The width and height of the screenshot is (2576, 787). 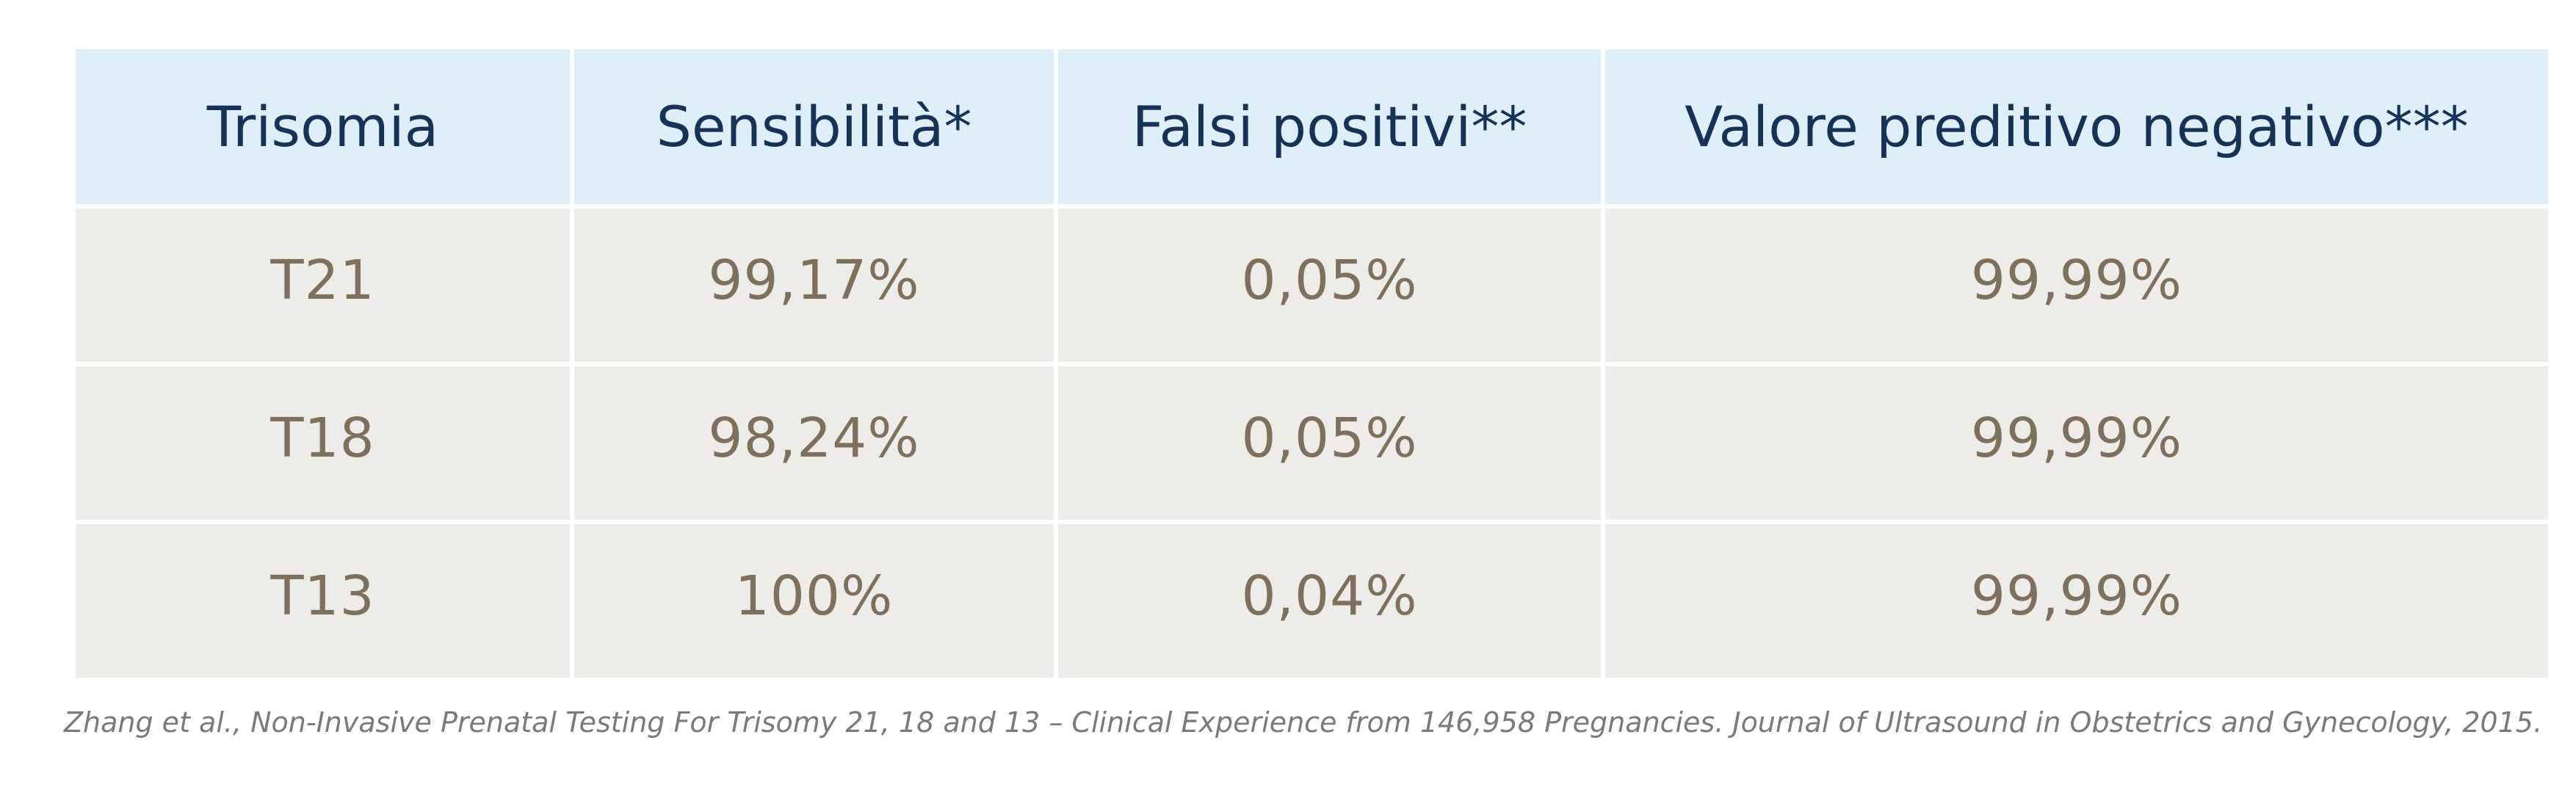 I want to click on cell-t21-trisomia: T21, so click(x=323, y=285).